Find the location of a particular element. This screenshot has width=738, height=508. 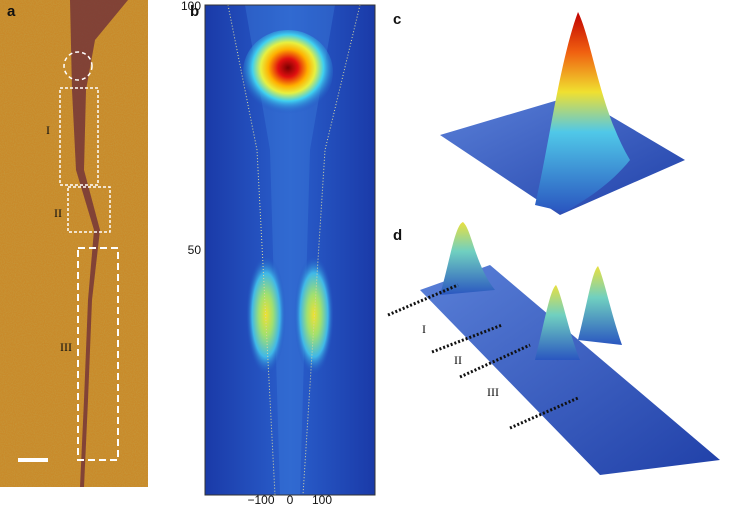

x-tick-label: 0 is located at coordinates (290, 500).